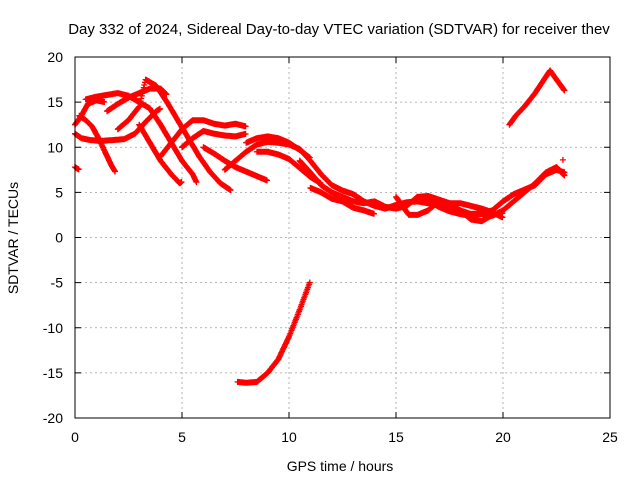 The image size is (640, 480). I want to click on y-tick-label: -20, so click(53, 418).